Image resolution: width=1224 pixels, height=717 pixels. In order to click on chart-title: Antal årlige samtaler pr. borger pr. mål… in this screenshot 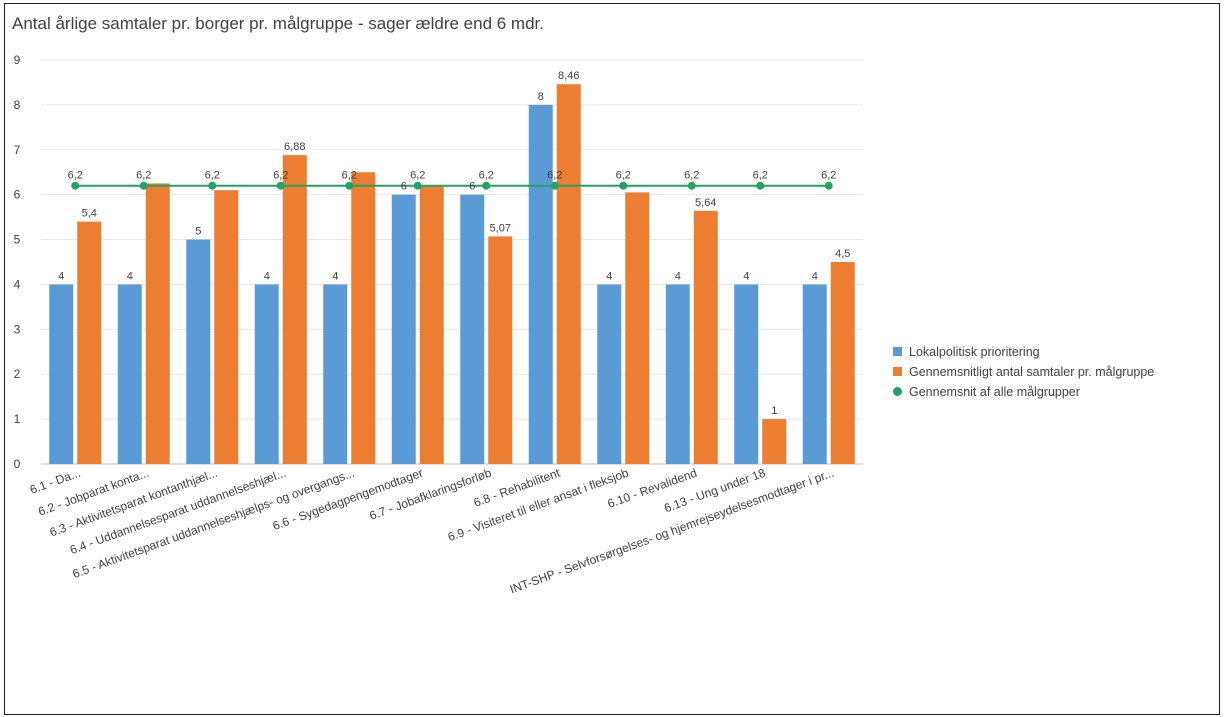, I will do `click(278, 23)`.